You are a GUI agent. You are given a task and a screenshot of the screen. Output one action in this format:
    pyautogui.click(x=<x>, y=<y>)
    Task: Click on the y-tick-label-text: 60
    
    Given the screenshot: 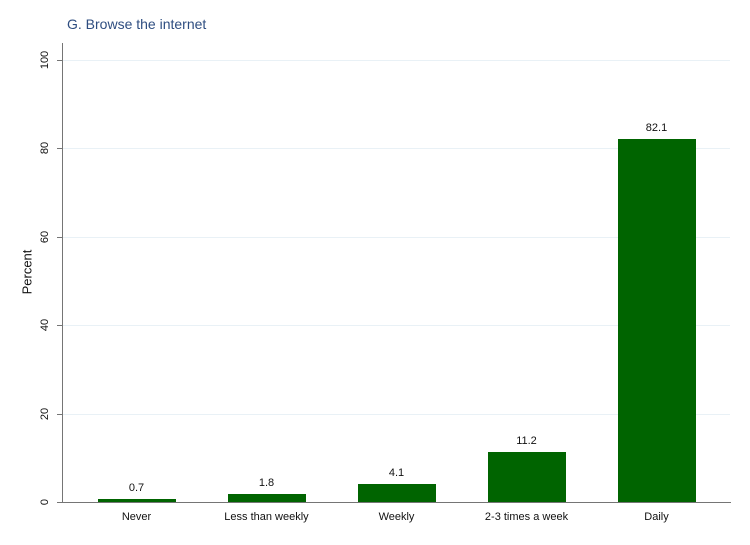 What is the action you would take?
    pyautogui.click(x=45, y=236)
    